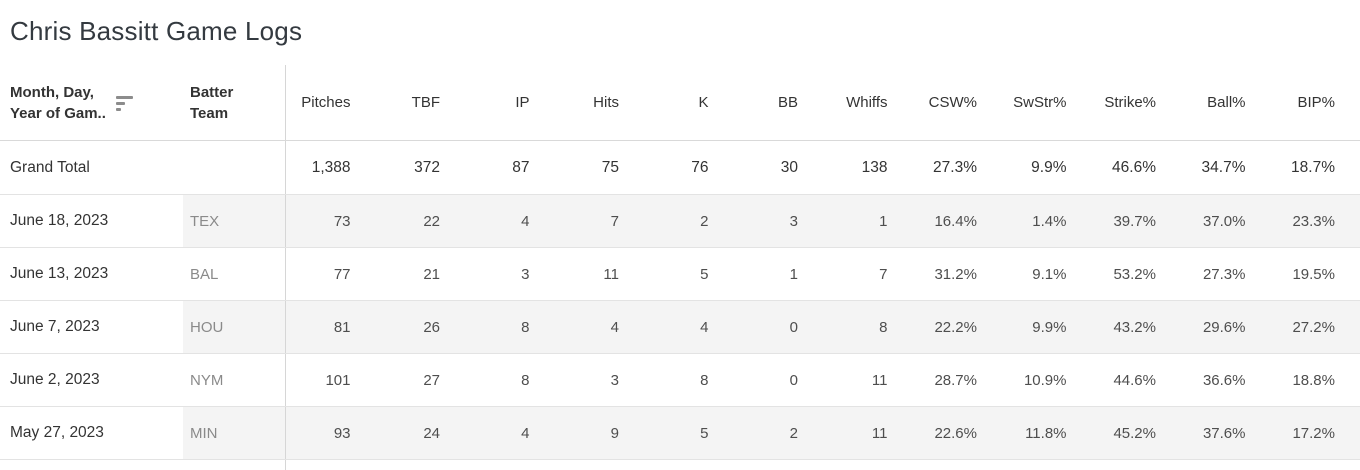 This screenshot has width=1360, height=470. I want to click on grand-total-ball: 34.7%, so click(1223, 167).